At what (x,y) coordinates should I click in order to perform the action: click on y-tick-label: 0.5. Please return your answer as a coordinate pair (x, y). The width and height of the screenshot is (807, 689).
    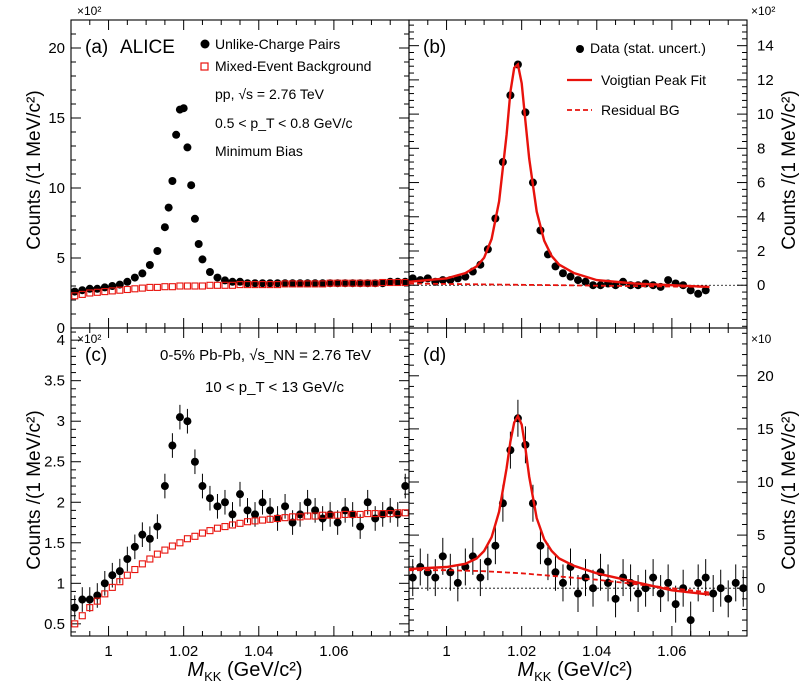
    Looking at the image, I should click on (54, 624).